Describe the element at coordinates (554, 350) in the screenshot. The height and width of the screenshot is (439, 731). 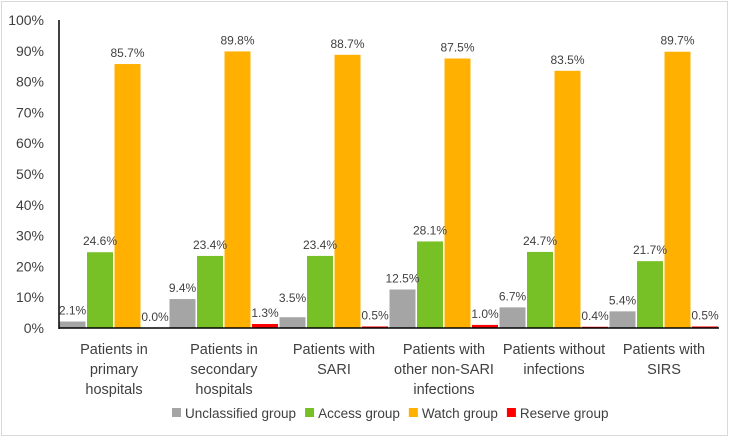
I see `x-category-label: Patients without` at that location.